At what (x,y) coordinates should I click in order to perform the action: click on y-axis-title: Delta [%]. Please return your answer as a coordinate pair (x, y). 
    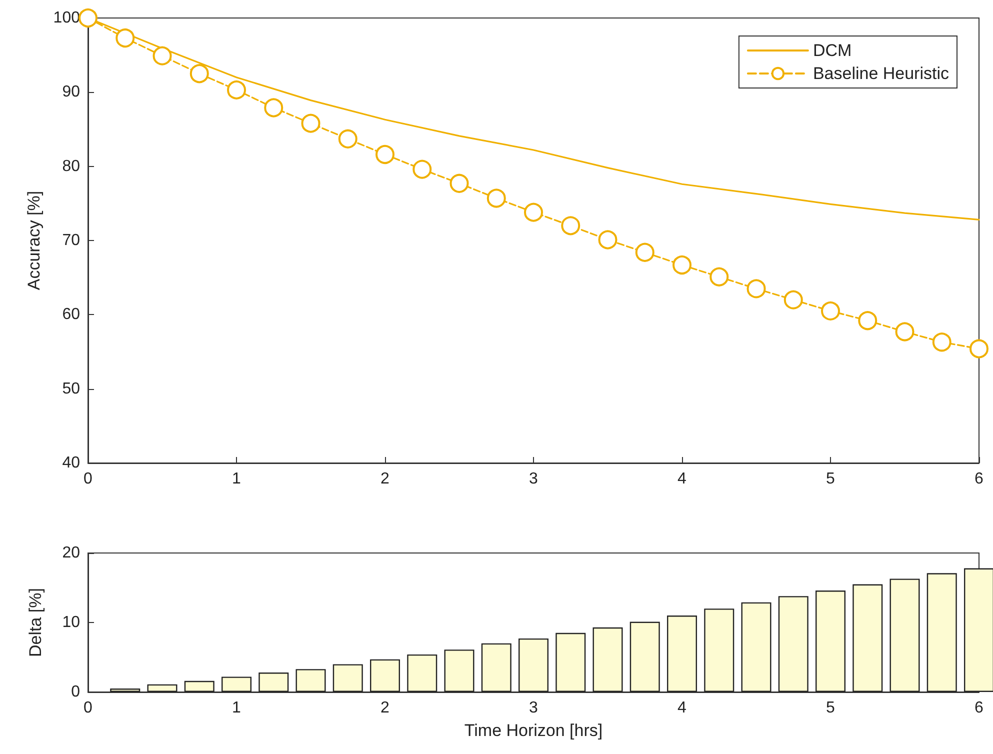
    Looking at the image, I should click on (35, 622).